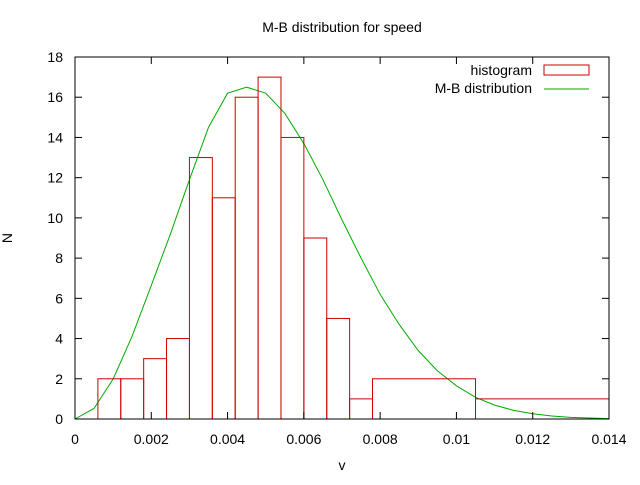 This screenshot has width=640, height=485. Describe the element at coordinates (55, 178) in the screenshot. I see `y-tick-label: 12` at that location.